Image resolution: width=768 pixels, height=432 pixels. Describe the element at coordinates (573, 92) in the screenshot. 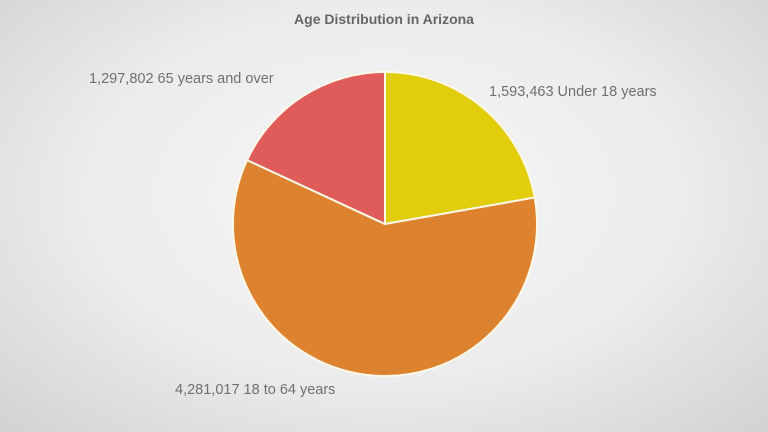

I see `label-under-18: 1,593,463 Under 18 years` at that location.